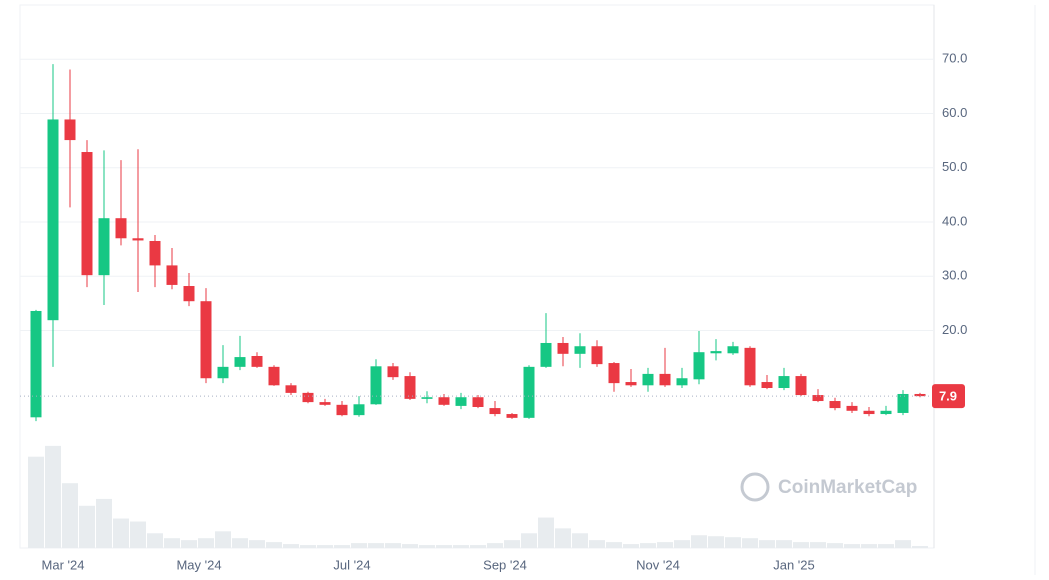 This screenshot has height=580, width=1049. I want to click on y-tick-label: 40.0, so click(954, 220).